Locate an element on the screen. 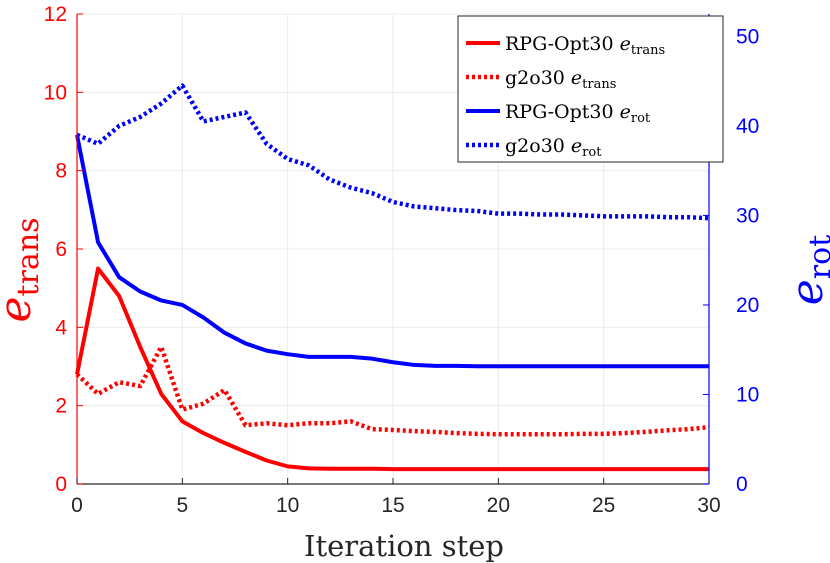 The width and height of the screenshot is (830, 563). y-right-tick-label: 10 is located at coordinates (747, 394).